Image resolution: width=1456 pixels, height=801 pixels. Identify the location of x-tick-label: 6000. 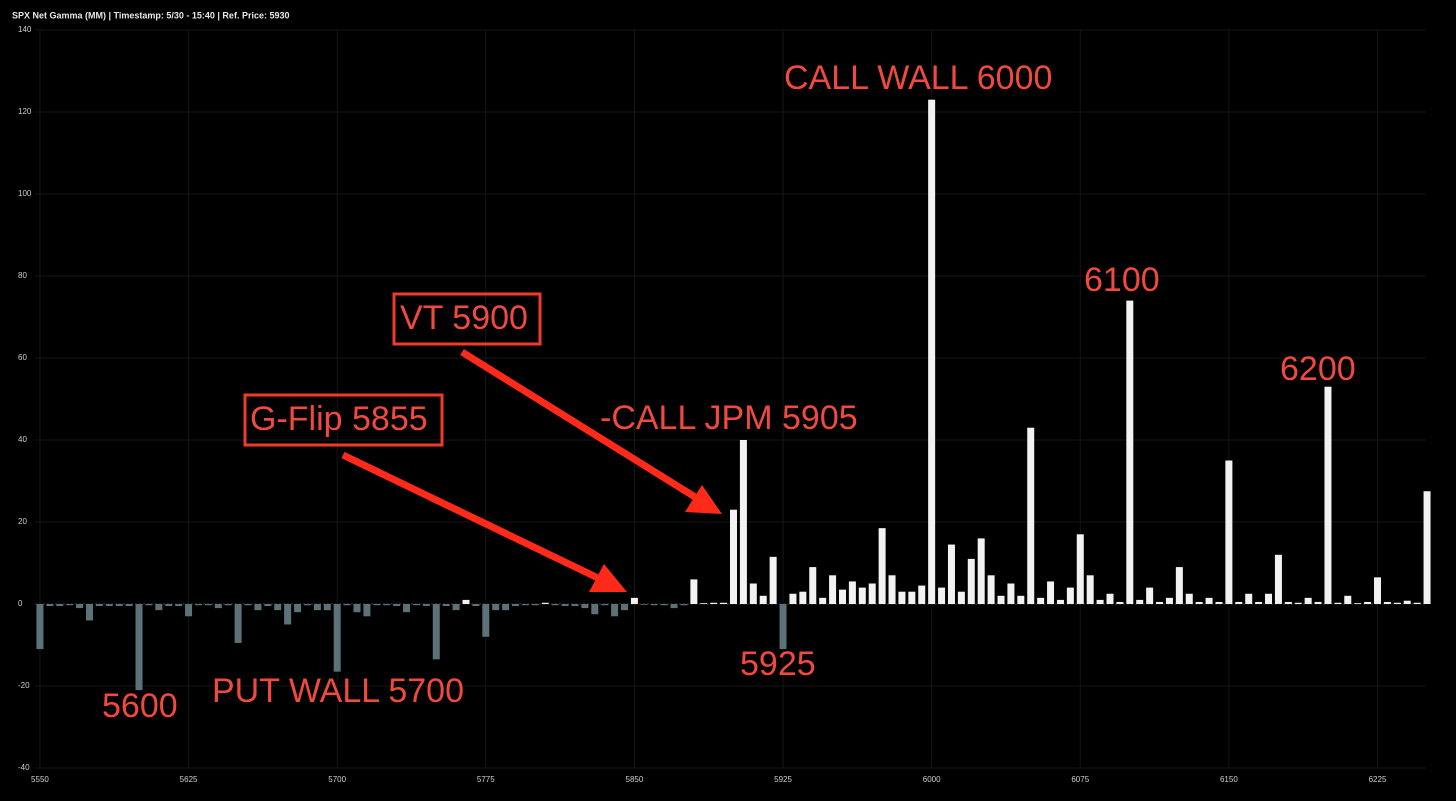
(932, 779).